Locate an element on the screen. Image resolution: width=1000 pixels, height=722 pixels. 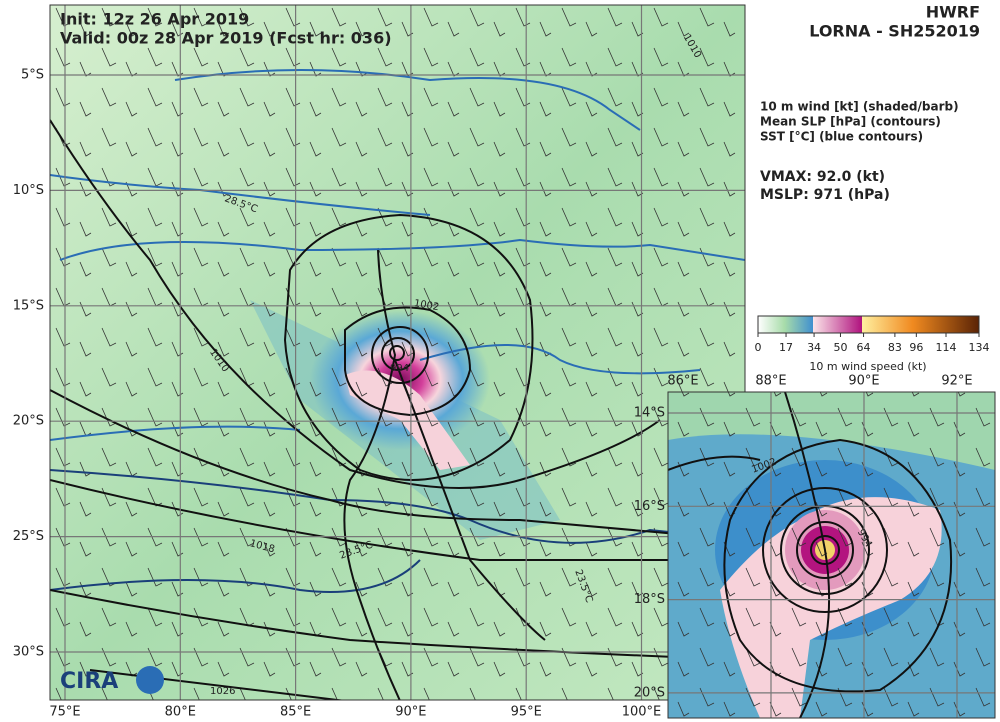
colorbar-tick-label: 83 is located at coordinates (895, 347).